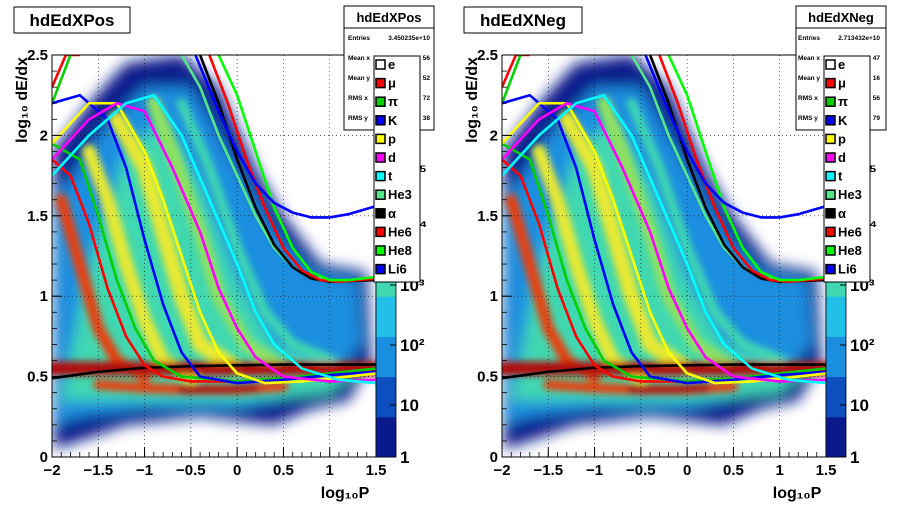  I want to click on curve-He8, so click(746, 168).